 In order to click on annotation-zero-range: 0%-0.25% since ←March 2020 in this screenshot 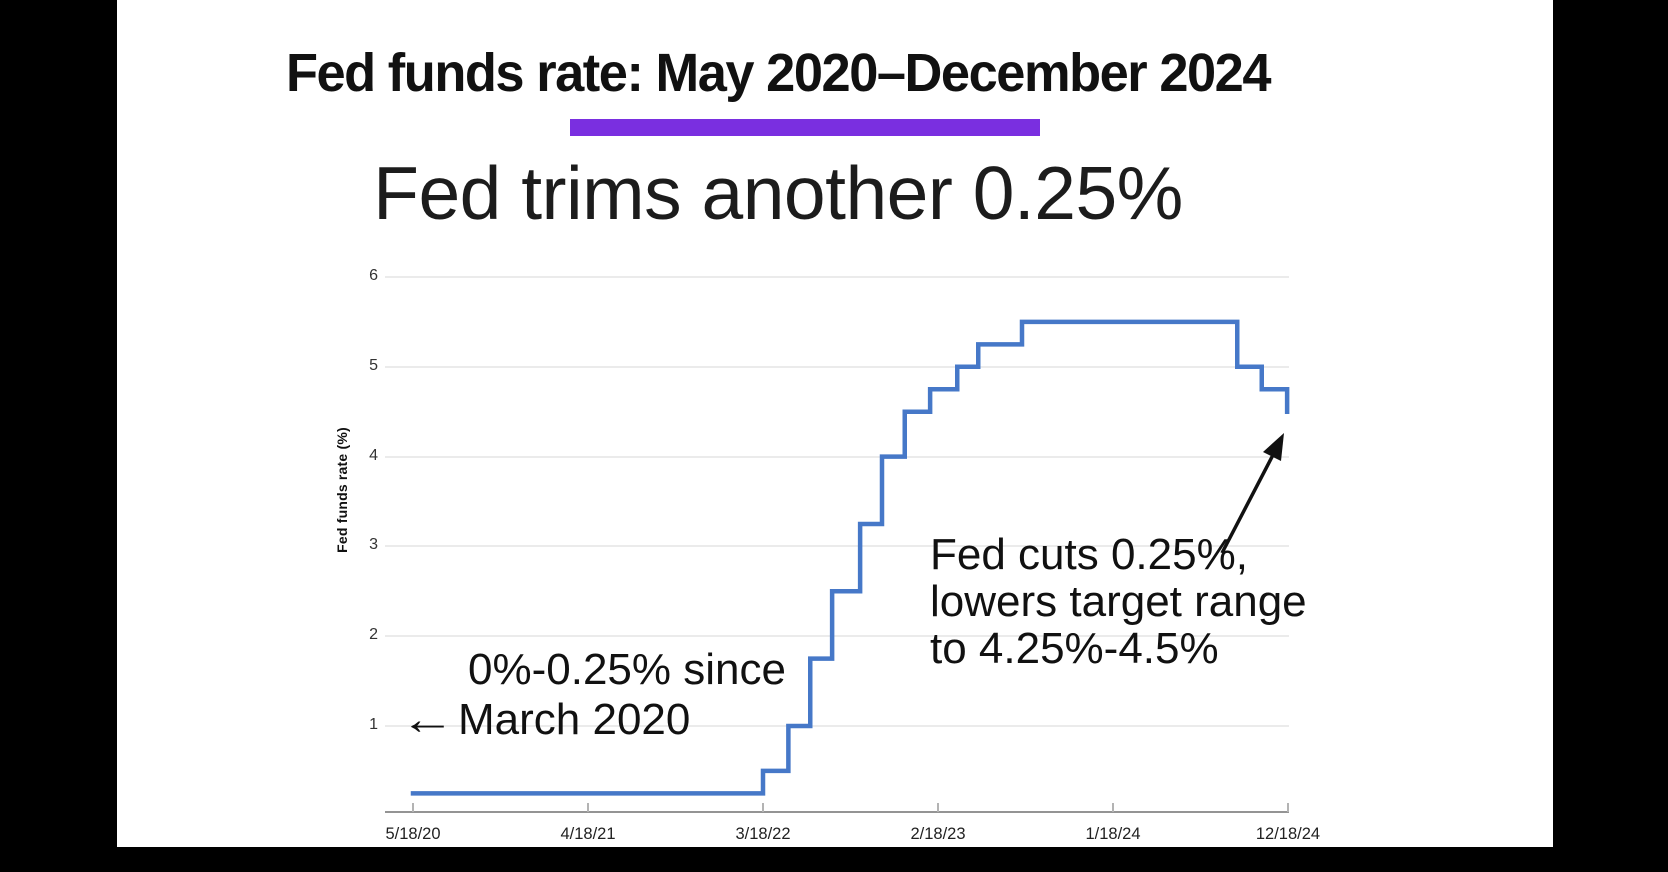, I will do `click(593, 695)`.